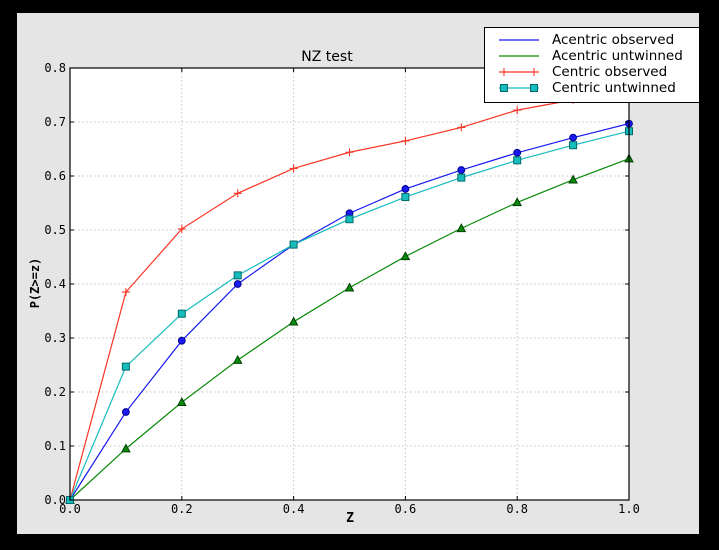 The image size is (719, 550). I want to click on y-tick-label: 0.7, so click(55, 121).